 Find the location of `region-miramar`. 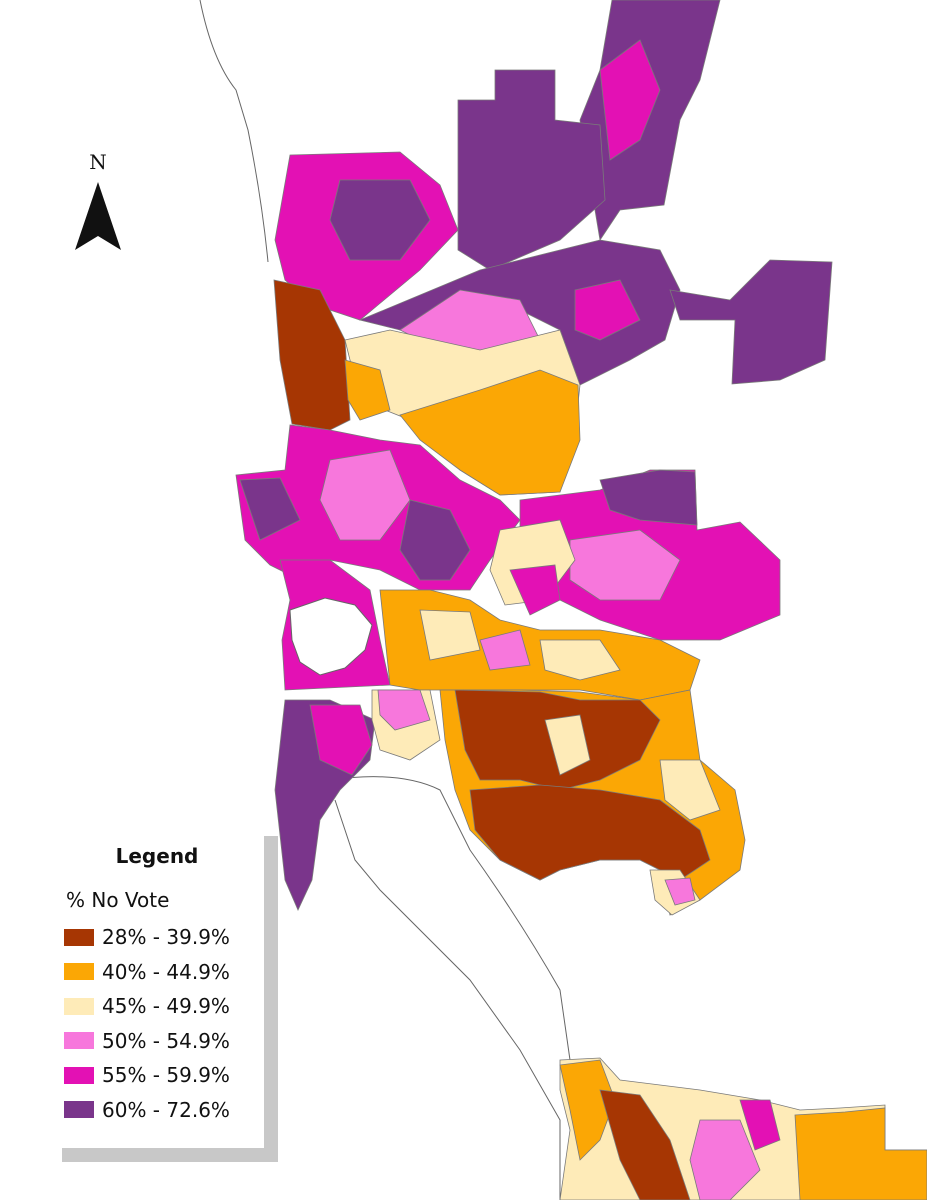

region-miramar is located at coordinates (490, 432).